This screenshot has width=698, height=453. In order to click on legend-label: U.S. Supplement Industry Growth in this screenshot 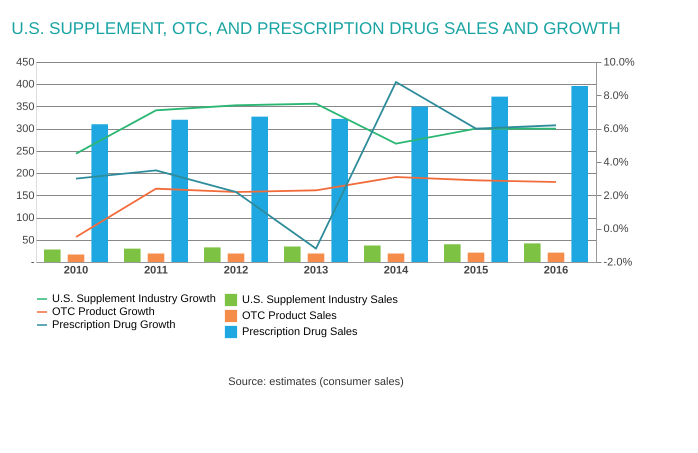, I will do `click(134, 299)`.